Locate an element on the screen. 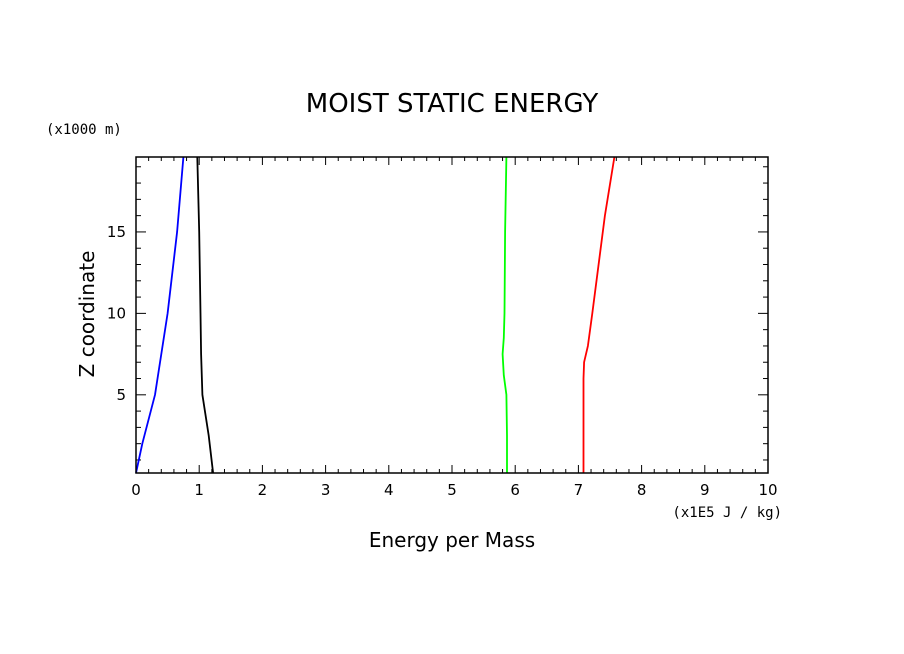 The width and height of the screenshot is (904, 654). x-tick-label: 10 is located at coordinates (767, 490).